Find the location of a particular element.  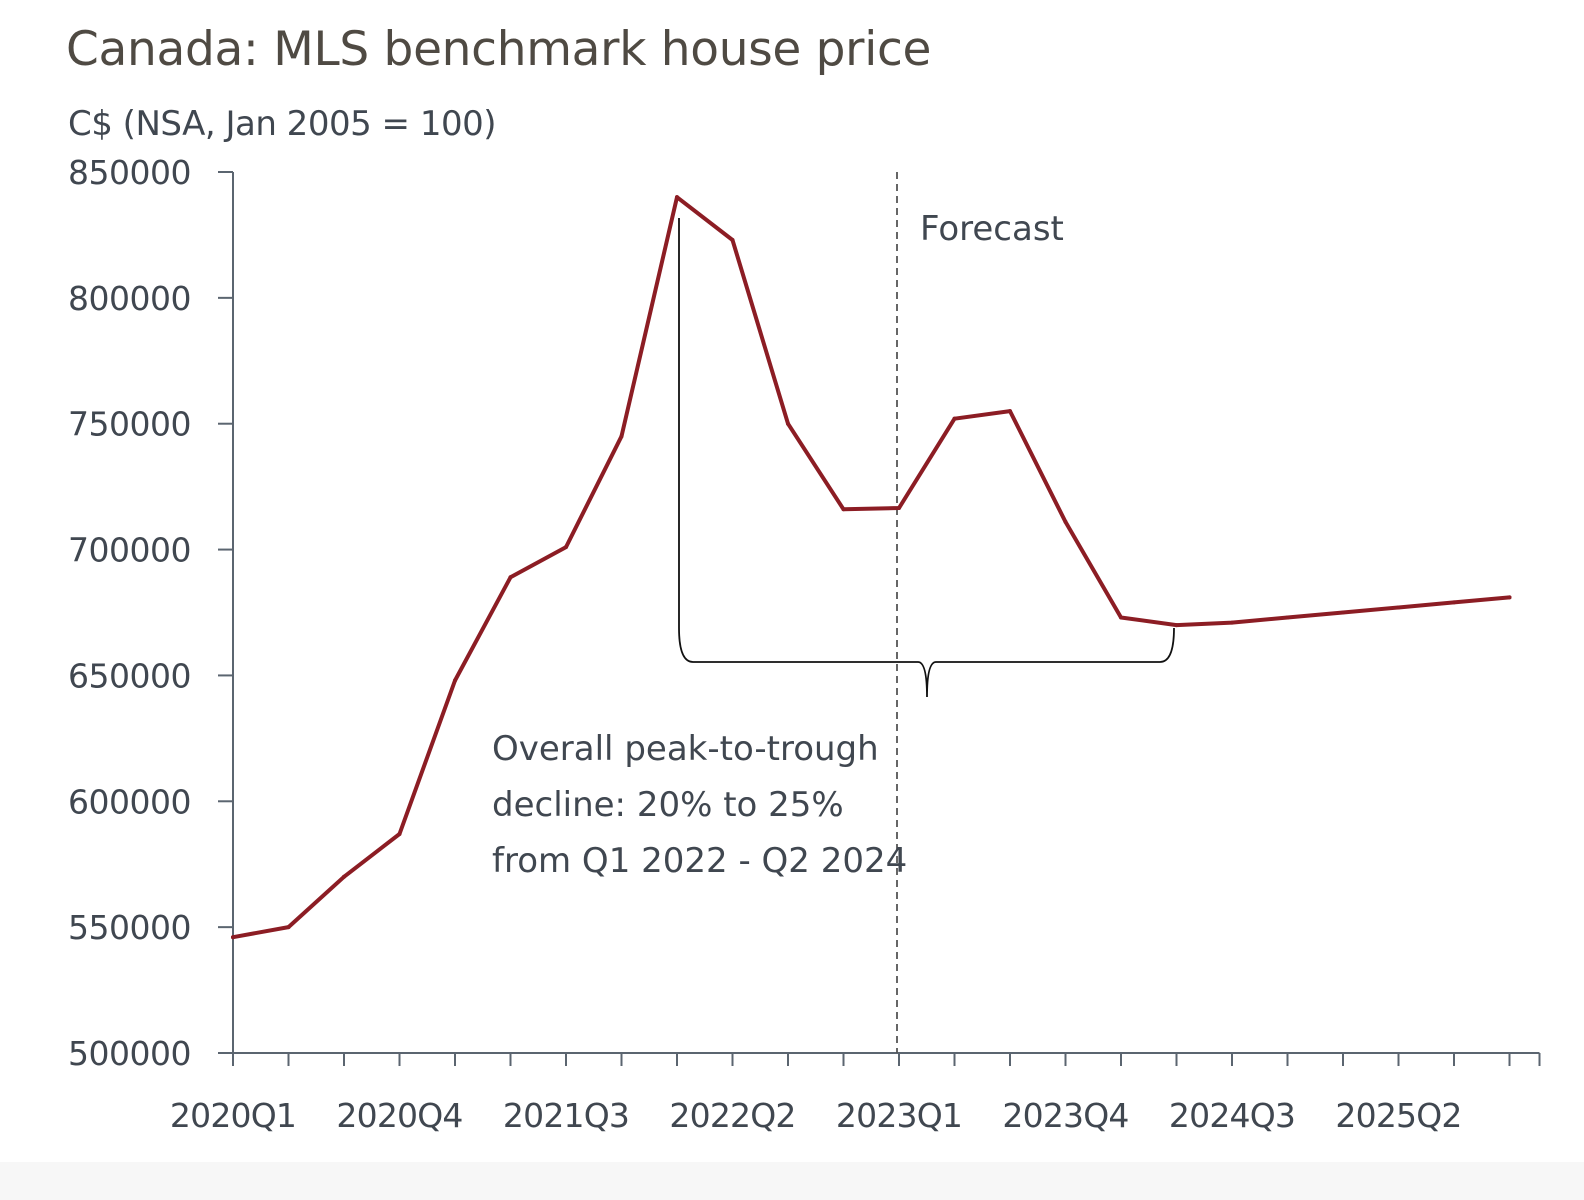

annotation-text-line: from Q1 2022 - Q2 2024 is located at coordinates (699, 861).